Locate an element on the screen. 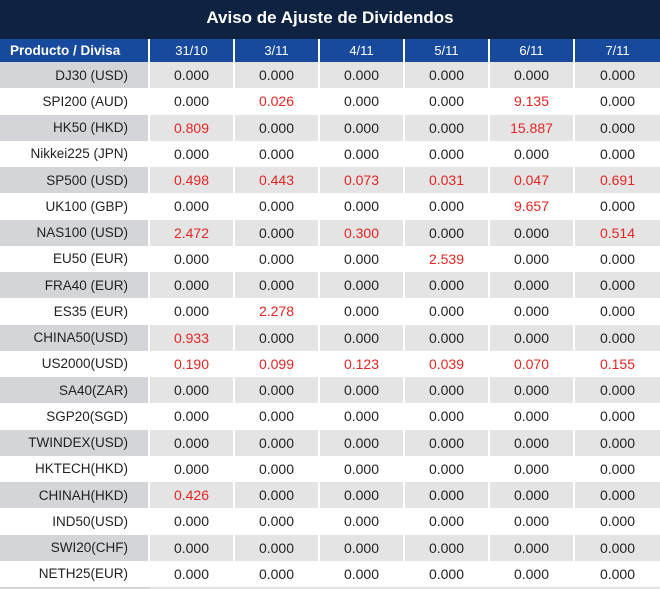 Image resolution: width=660 pixels, height=589 pixels. product-cell: CHINAH(HKD) is located at coordinates (75, 495).